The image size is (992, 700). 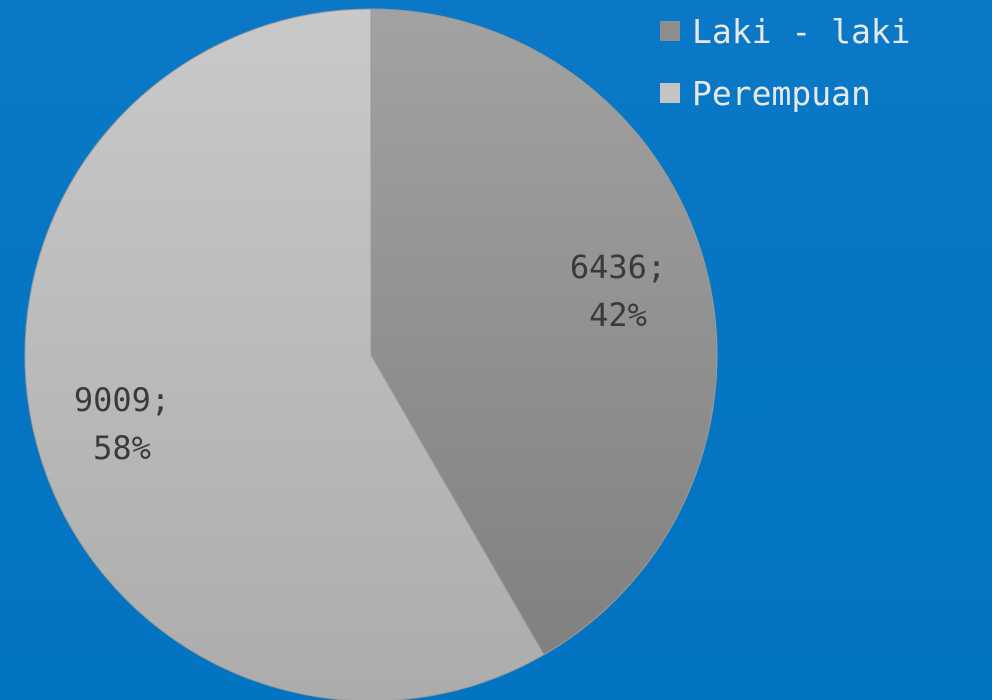 What do you see at coordinates (670, 31) in the screenshot?
I see `legend-swatch-laki-laki` at bounding box center [670, 31].